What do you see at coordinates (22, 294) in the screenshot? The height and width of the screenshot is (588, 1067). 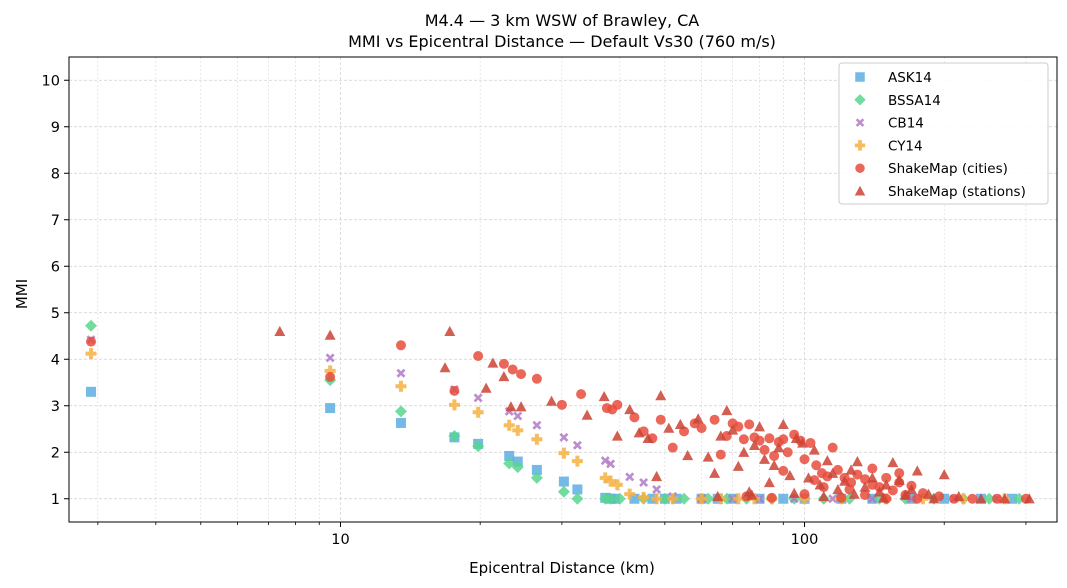 I see `y-axis-label: MMI` at bounding box center [22, 294].